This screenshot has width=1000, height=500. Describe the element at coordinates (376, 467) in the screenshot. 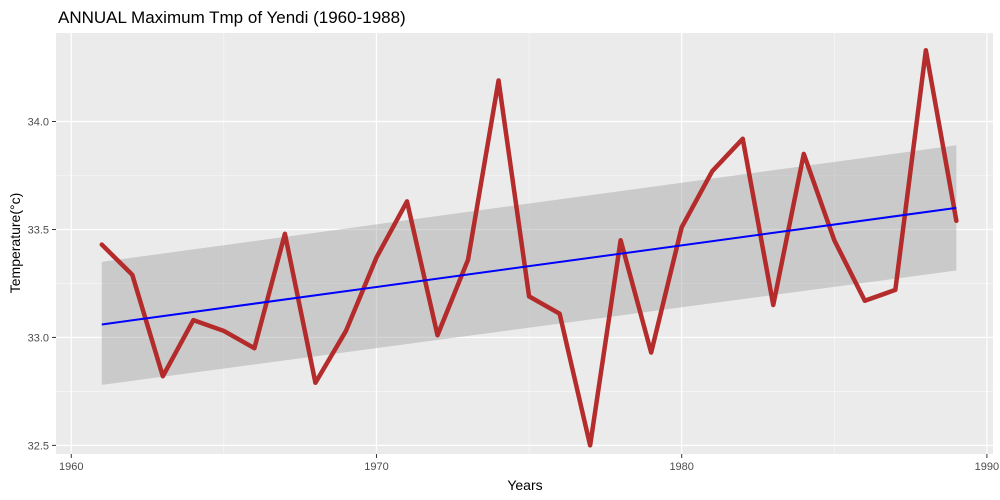

I see `x-tick-label: 1970` at that location.